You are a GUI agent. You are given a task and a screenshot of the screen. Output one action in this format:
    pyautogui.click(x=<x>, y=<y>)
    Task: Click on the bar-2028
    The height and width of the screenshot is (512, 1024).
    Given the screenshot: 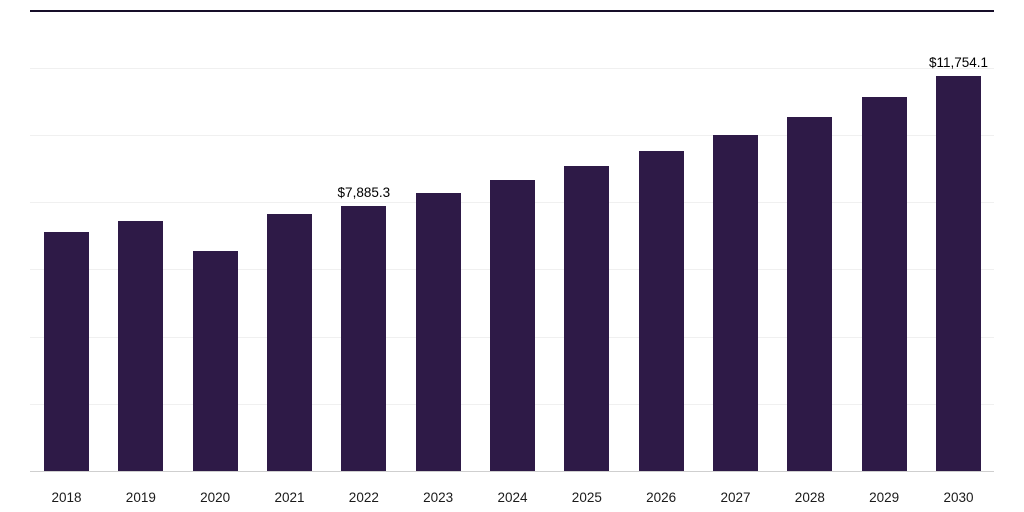 What is the action you would take?
    pyautogui.click(x=810, y=293)
    